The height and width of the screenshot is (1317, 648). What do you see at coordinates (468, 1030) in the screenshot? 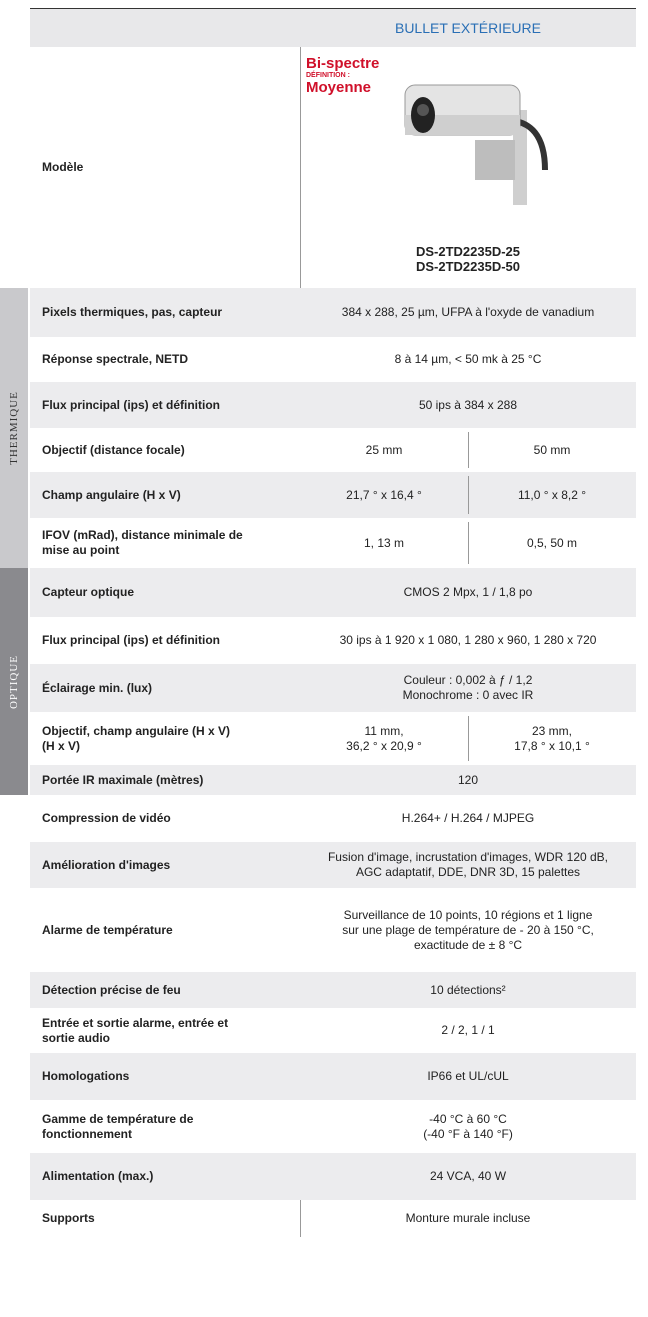
I see `row-value: 2 / 2, 1 / 1` at bounding box center [468, 1030].